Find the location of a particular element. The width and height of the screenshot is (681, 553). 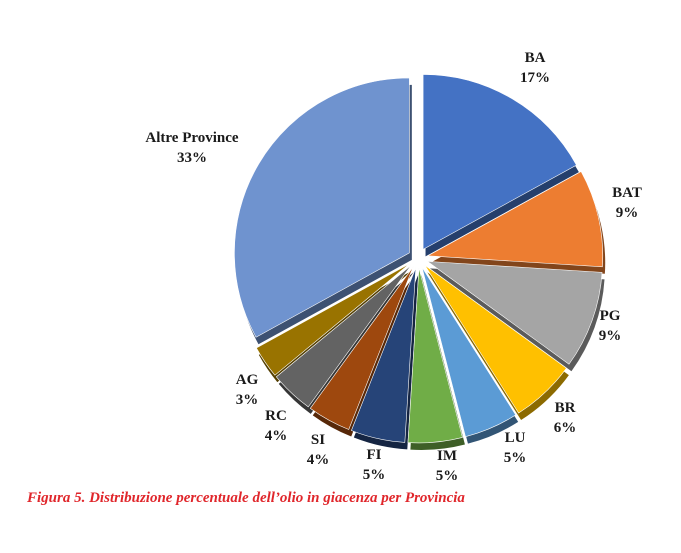

slice-percent-label: 3% is located at coordinates (247, 400).